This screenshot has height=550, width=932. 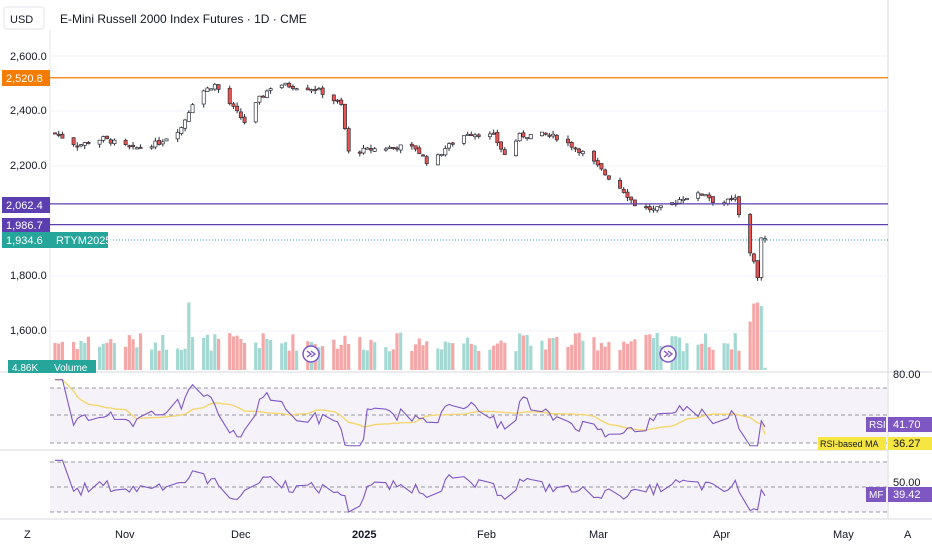 I want to click on zoom-toggle-button: Z, so click(x=27, y=535).